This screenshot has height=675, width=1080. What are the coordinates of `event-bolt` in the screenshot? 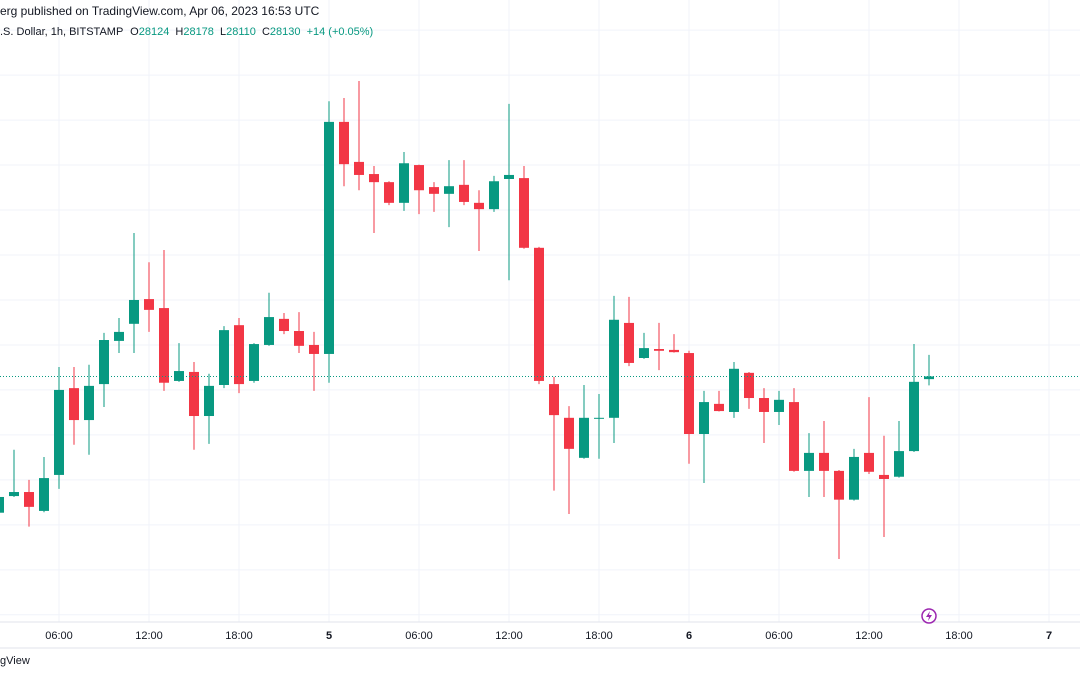 It's located at (929, 616).